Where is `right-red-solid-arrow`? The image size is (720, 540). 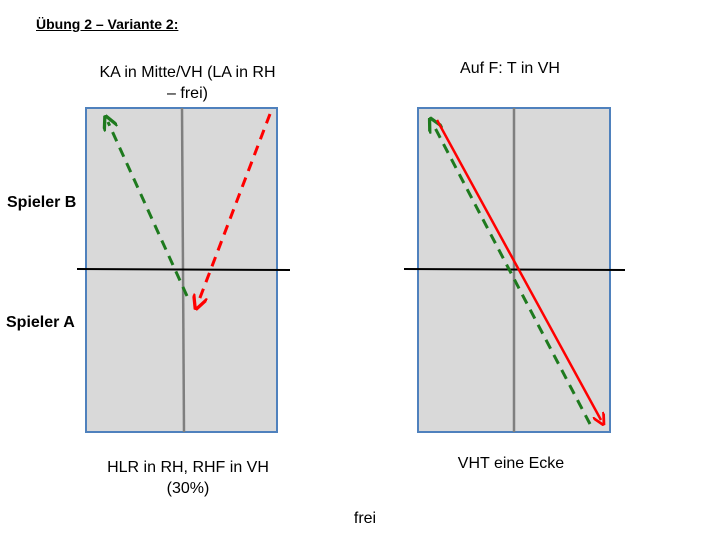
right-red-solid-arrow is located at coordinates (518, 269).